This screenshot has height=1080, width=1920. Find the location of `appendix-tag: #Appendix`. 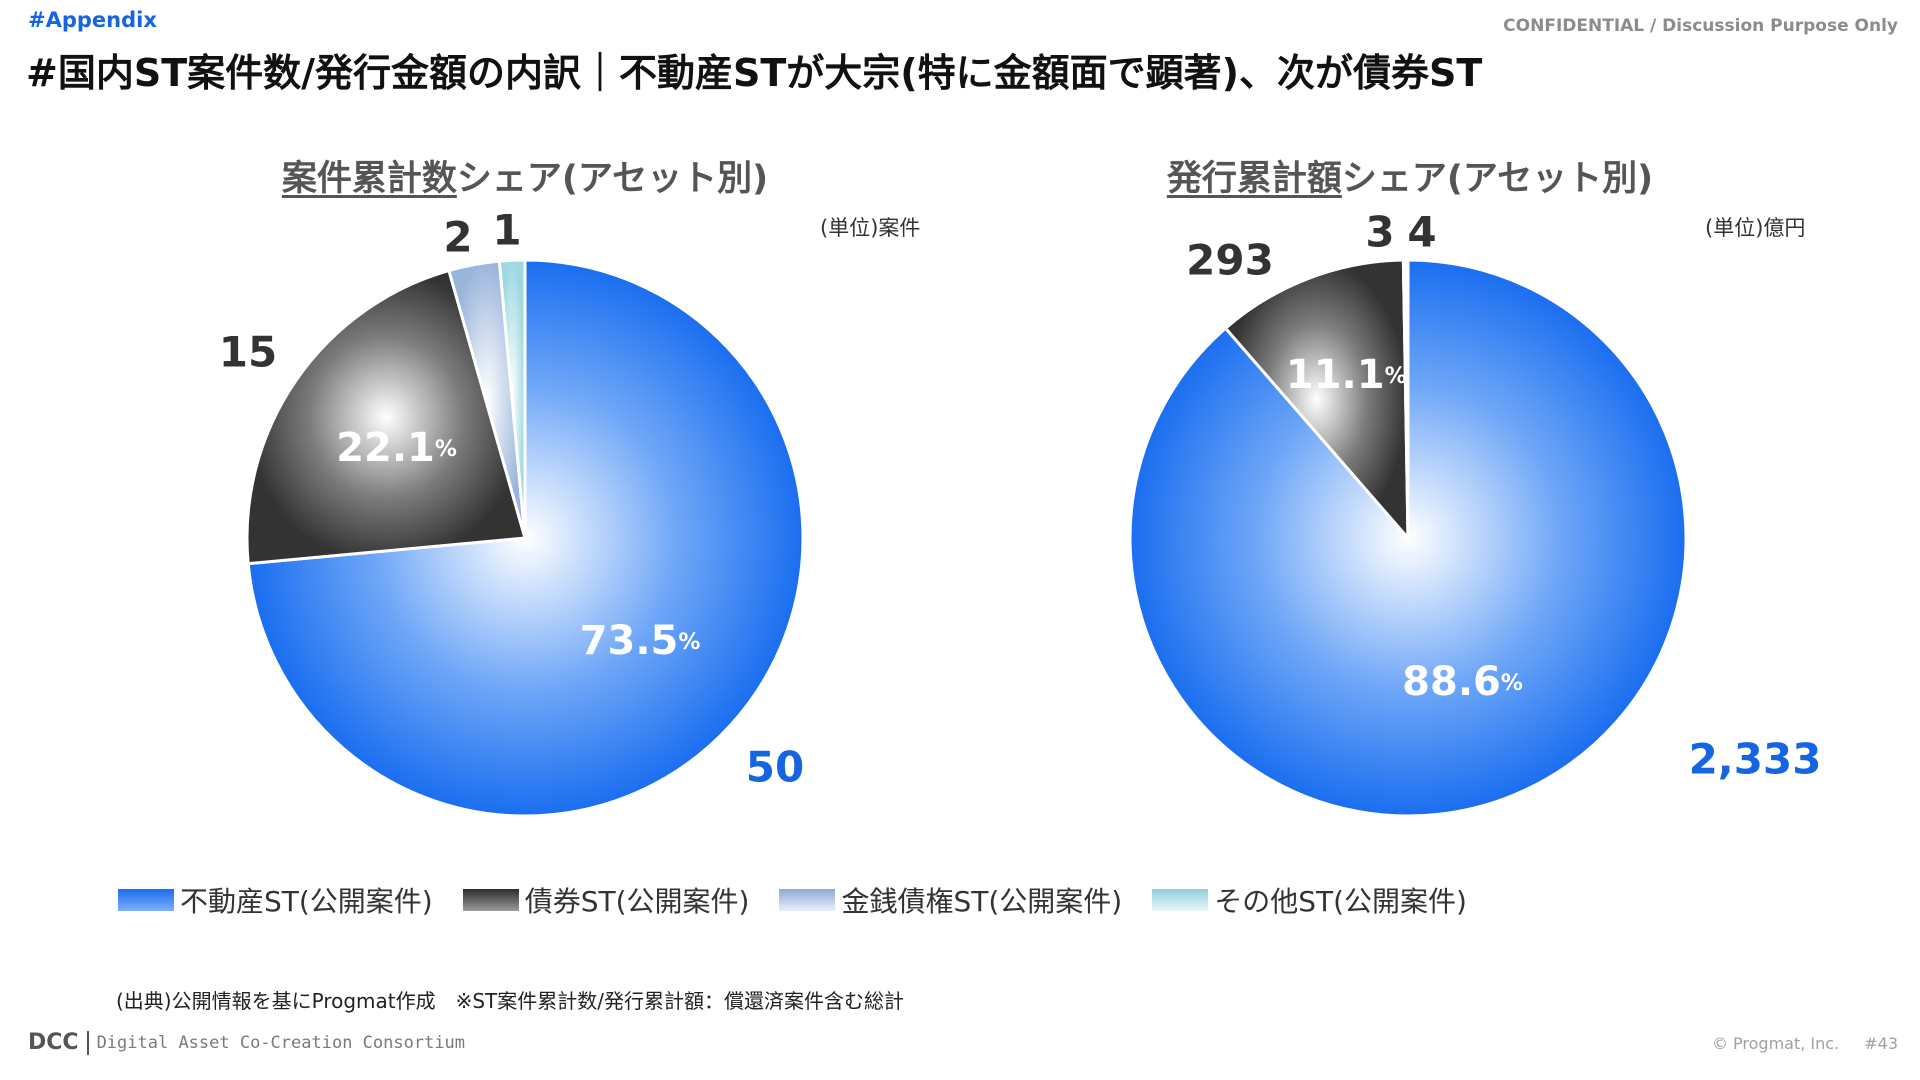

appendix-tag: #Appendix is located at coordinates (92, 20).